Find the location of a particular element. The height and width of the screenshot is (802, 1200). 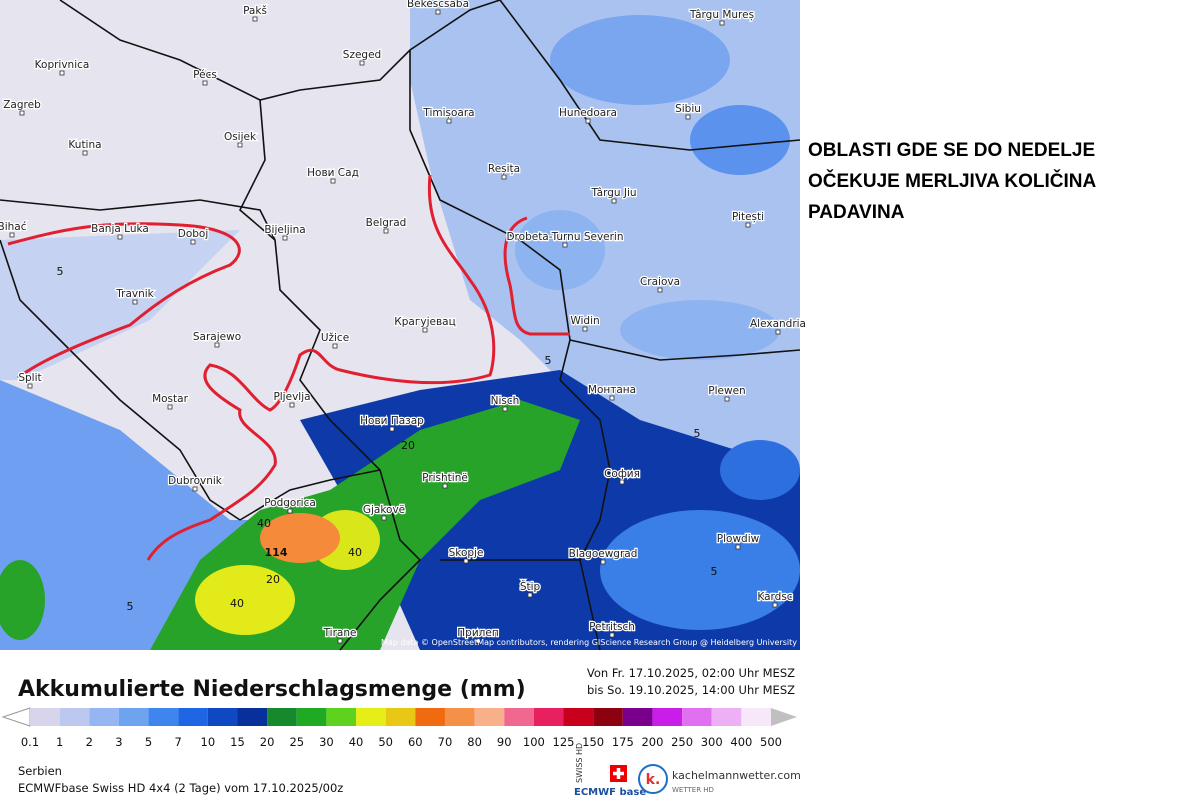

annotation: PADAVINA is located at coordinates (856, 212).